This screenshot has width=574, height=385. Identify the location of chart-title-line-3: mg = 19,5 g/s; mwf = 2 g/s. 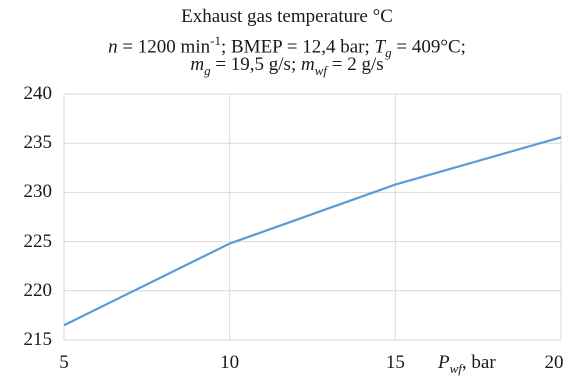
(287, 68).